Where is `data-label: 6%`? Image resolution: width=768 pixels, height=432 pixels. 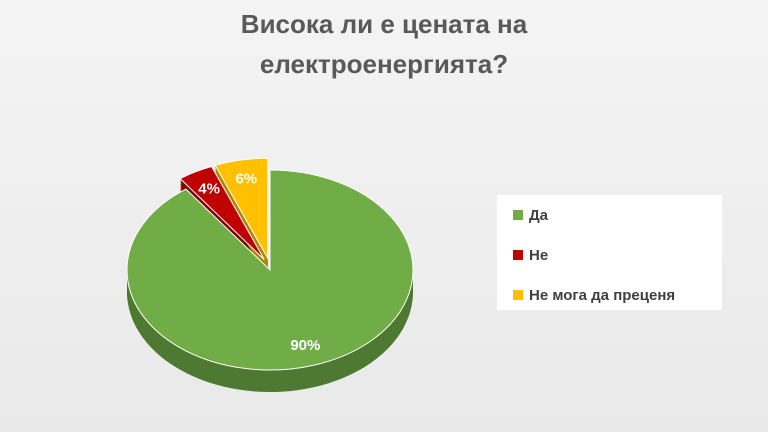 data-label: 6% is located at coordinates (246, 179).